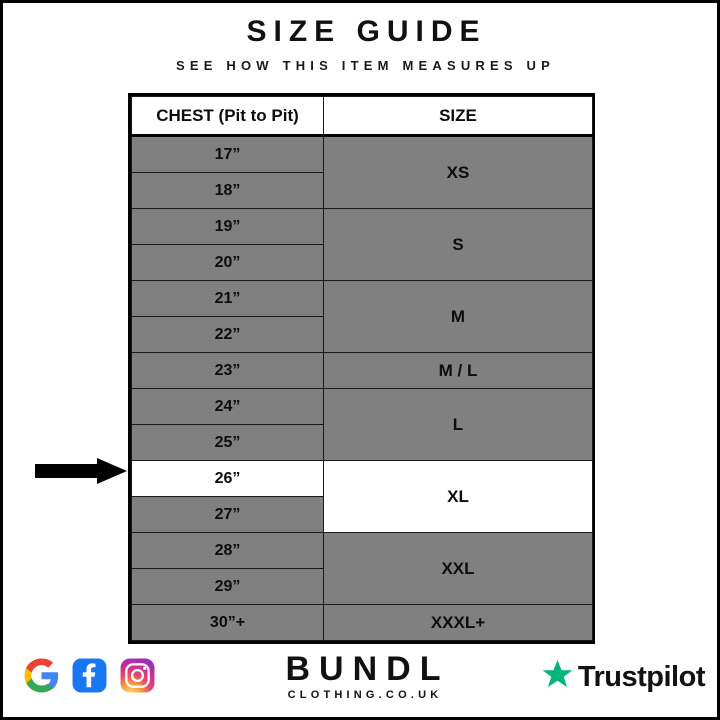 This screenshot has height=720, width=720. What do you see at coordinates (458, 370) in the screenshot?
I see `size-cell: M / L` at bounding box center [458, 370].